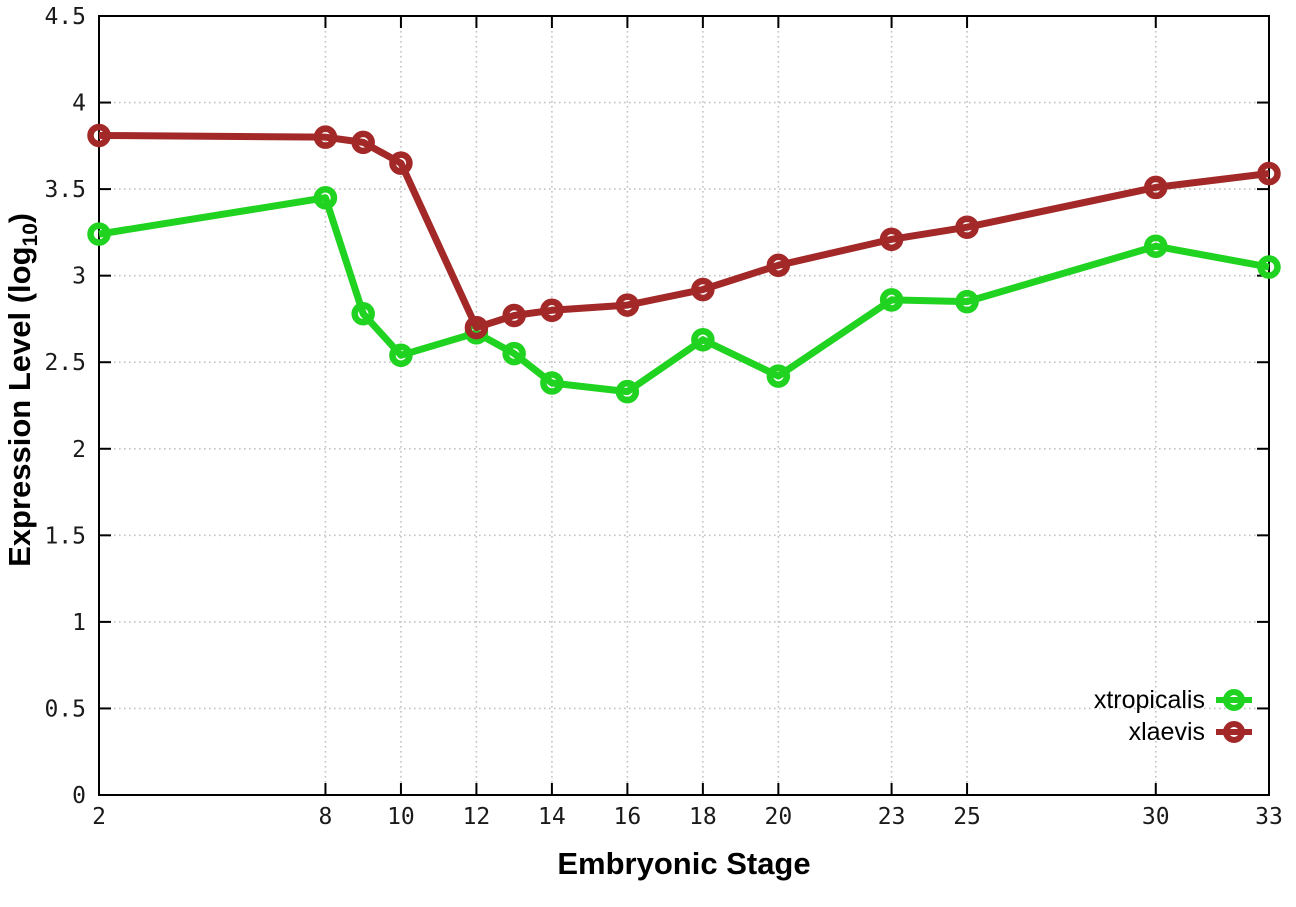  What do you see at coordinates (401, 817) in the screenshot?
I see `x-tick-label: 10` at bounding box center [401, 817].